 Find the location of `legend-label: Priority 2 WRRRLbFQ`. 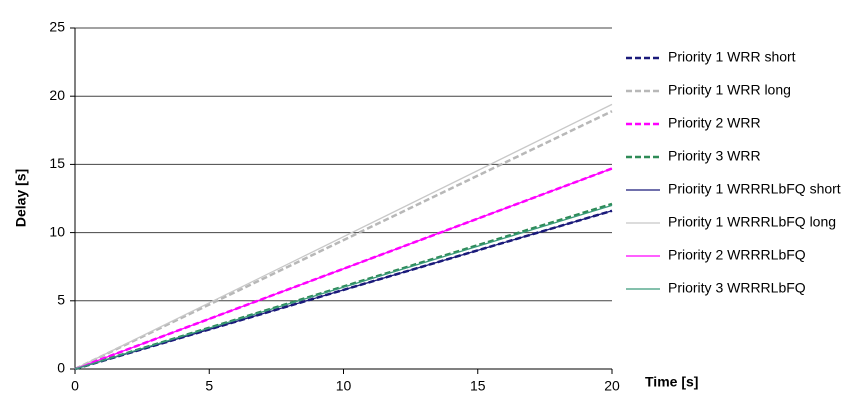

legend-label: Priority 2 WRRRLbFQ is located at coordinates (737, 255).